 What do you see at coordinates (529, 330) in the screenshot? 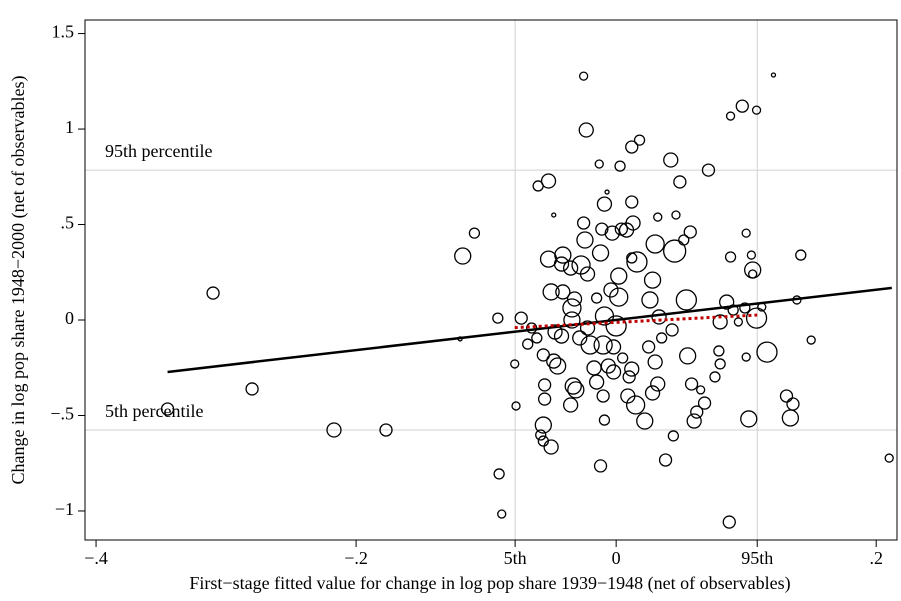
I see `fit-line` at bounding box center [529, 330].